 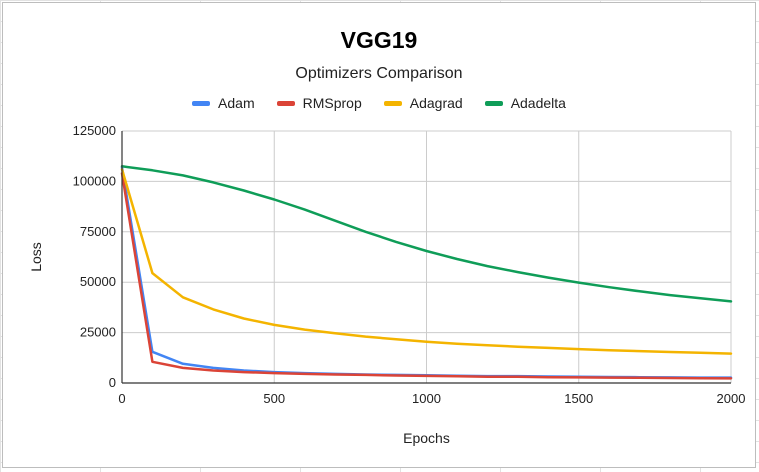 What do you see at coordinates (285, 103) in the screenshot?
I see `legend-swatch-rmsprop` at bounding box center [285, 103].